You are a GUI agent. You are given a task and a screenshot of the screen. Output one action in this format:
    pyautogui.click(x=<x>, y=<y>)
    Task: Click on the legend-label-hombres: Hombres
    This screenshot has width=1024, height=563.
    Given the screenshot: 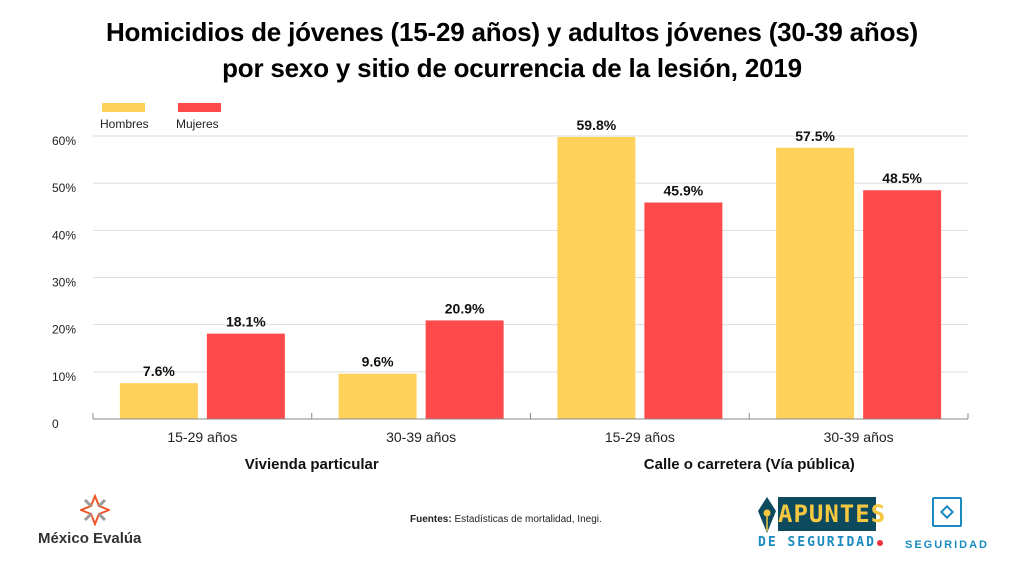 What is the action you would take?
    pyautogui.click(x=124, y=124)
    